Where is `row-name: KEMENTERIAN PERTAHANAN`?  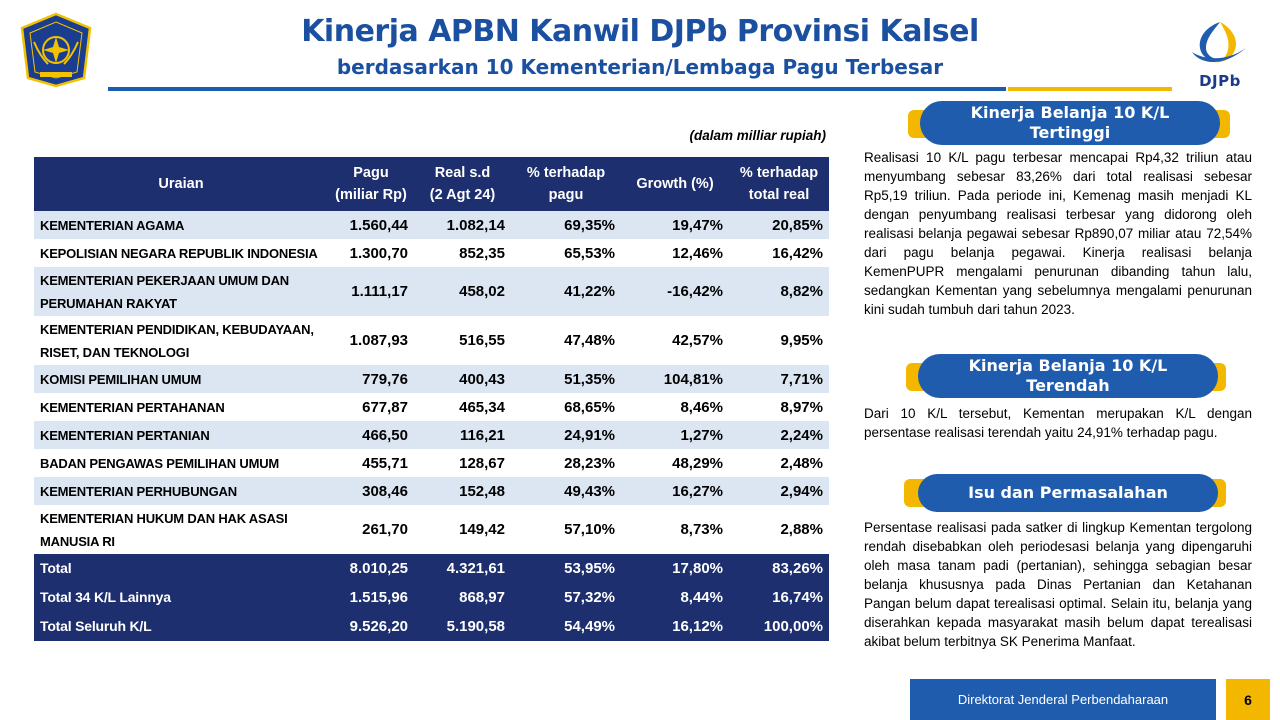
row-name: KEMENTERIAN PERTAHANAN is located at coordinates (181, 407).